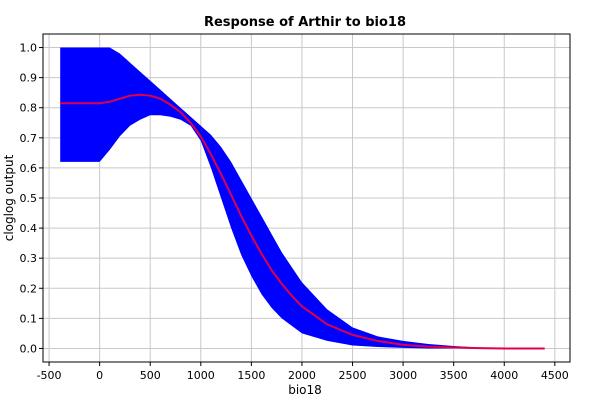  Describe the element at coordinates (29, 198) in the screenshot. I see `y-tick-label: 0.5` at that location.